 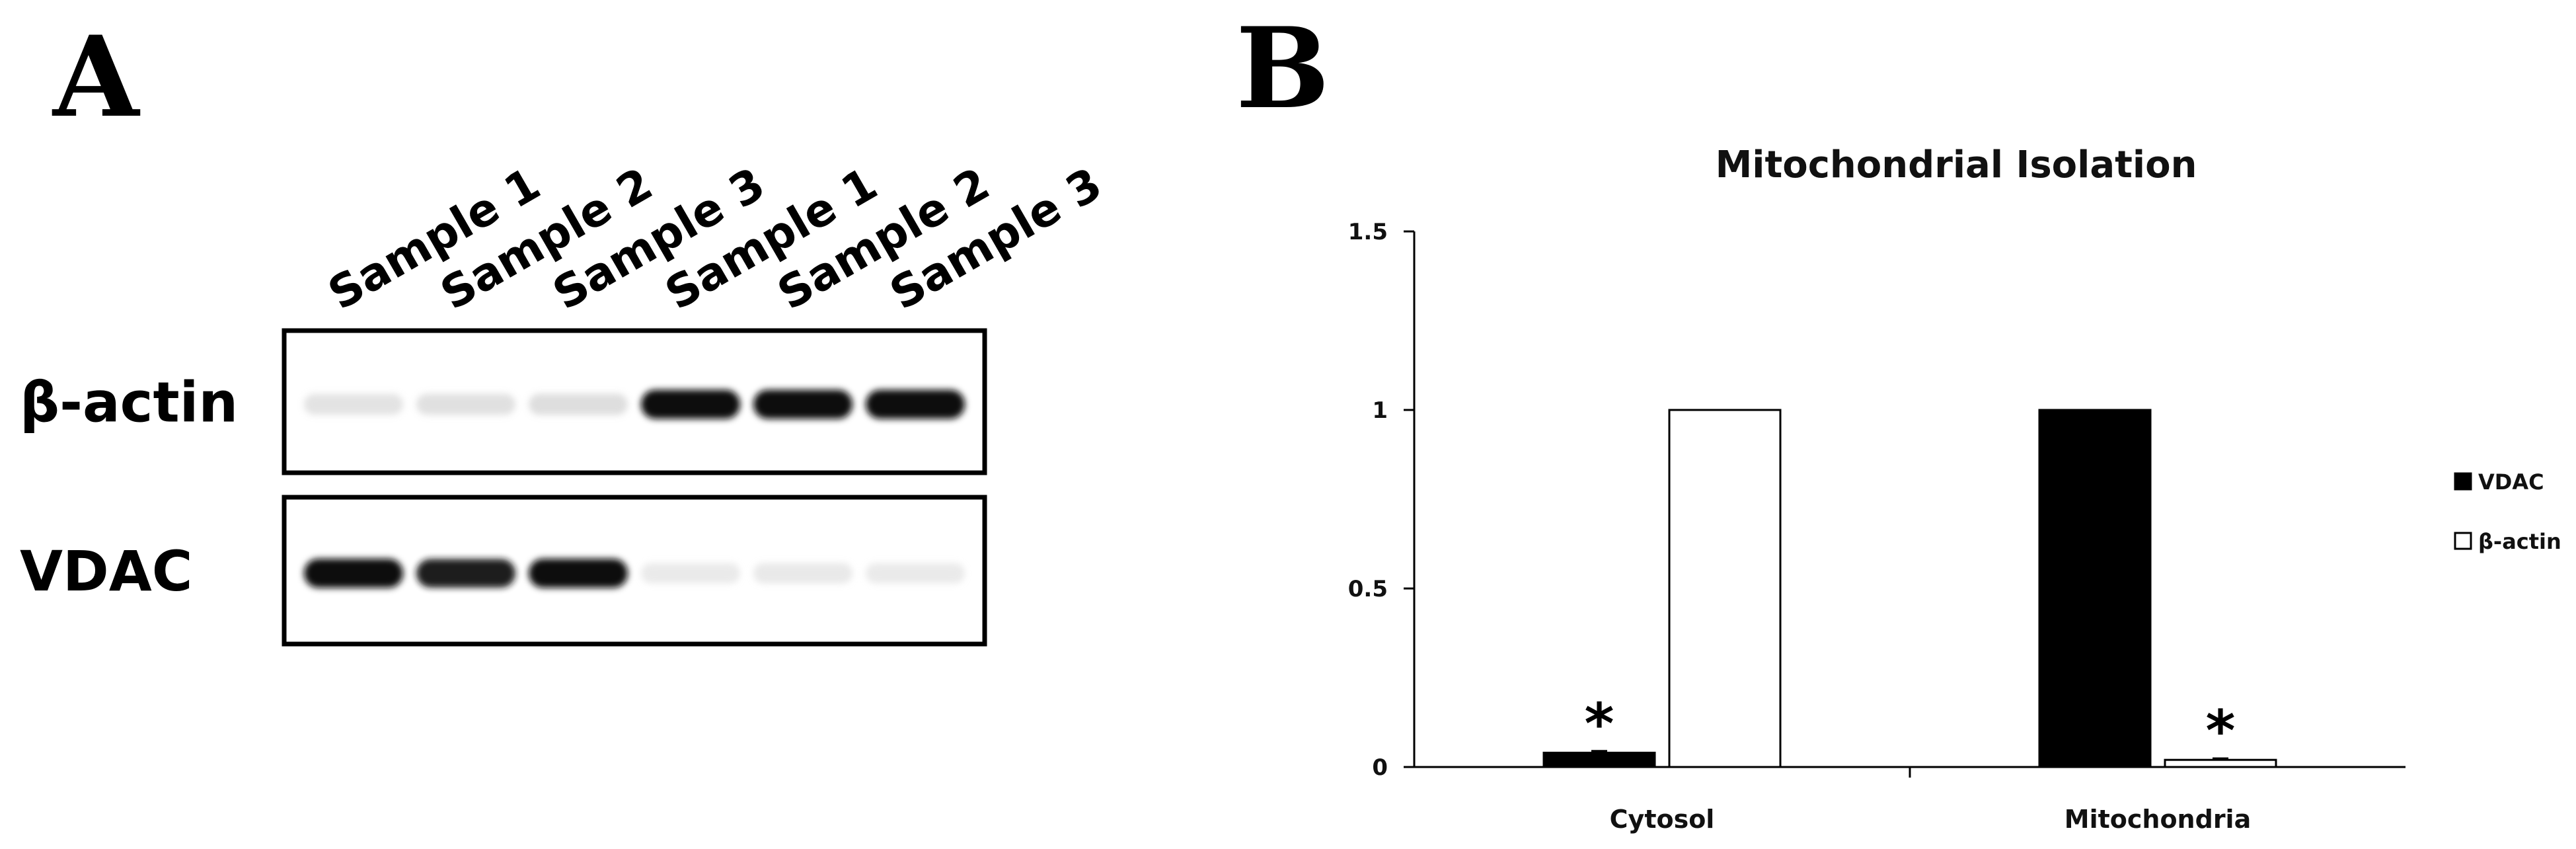 I want to click on x-category-label: Mitochondria, so click(x=2158, y=820).